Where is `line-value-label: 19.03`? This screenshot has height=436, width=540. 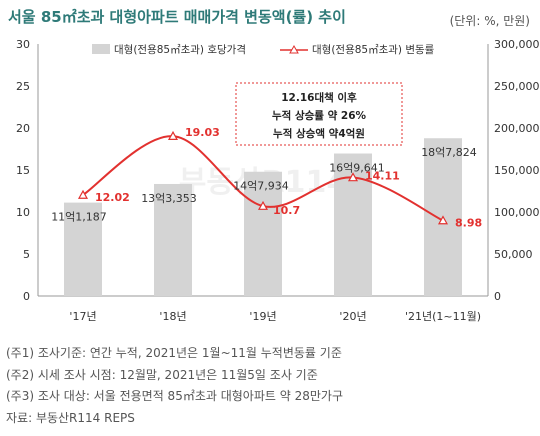 line-value-label: 19.03 is located at coordinates (202, 132).